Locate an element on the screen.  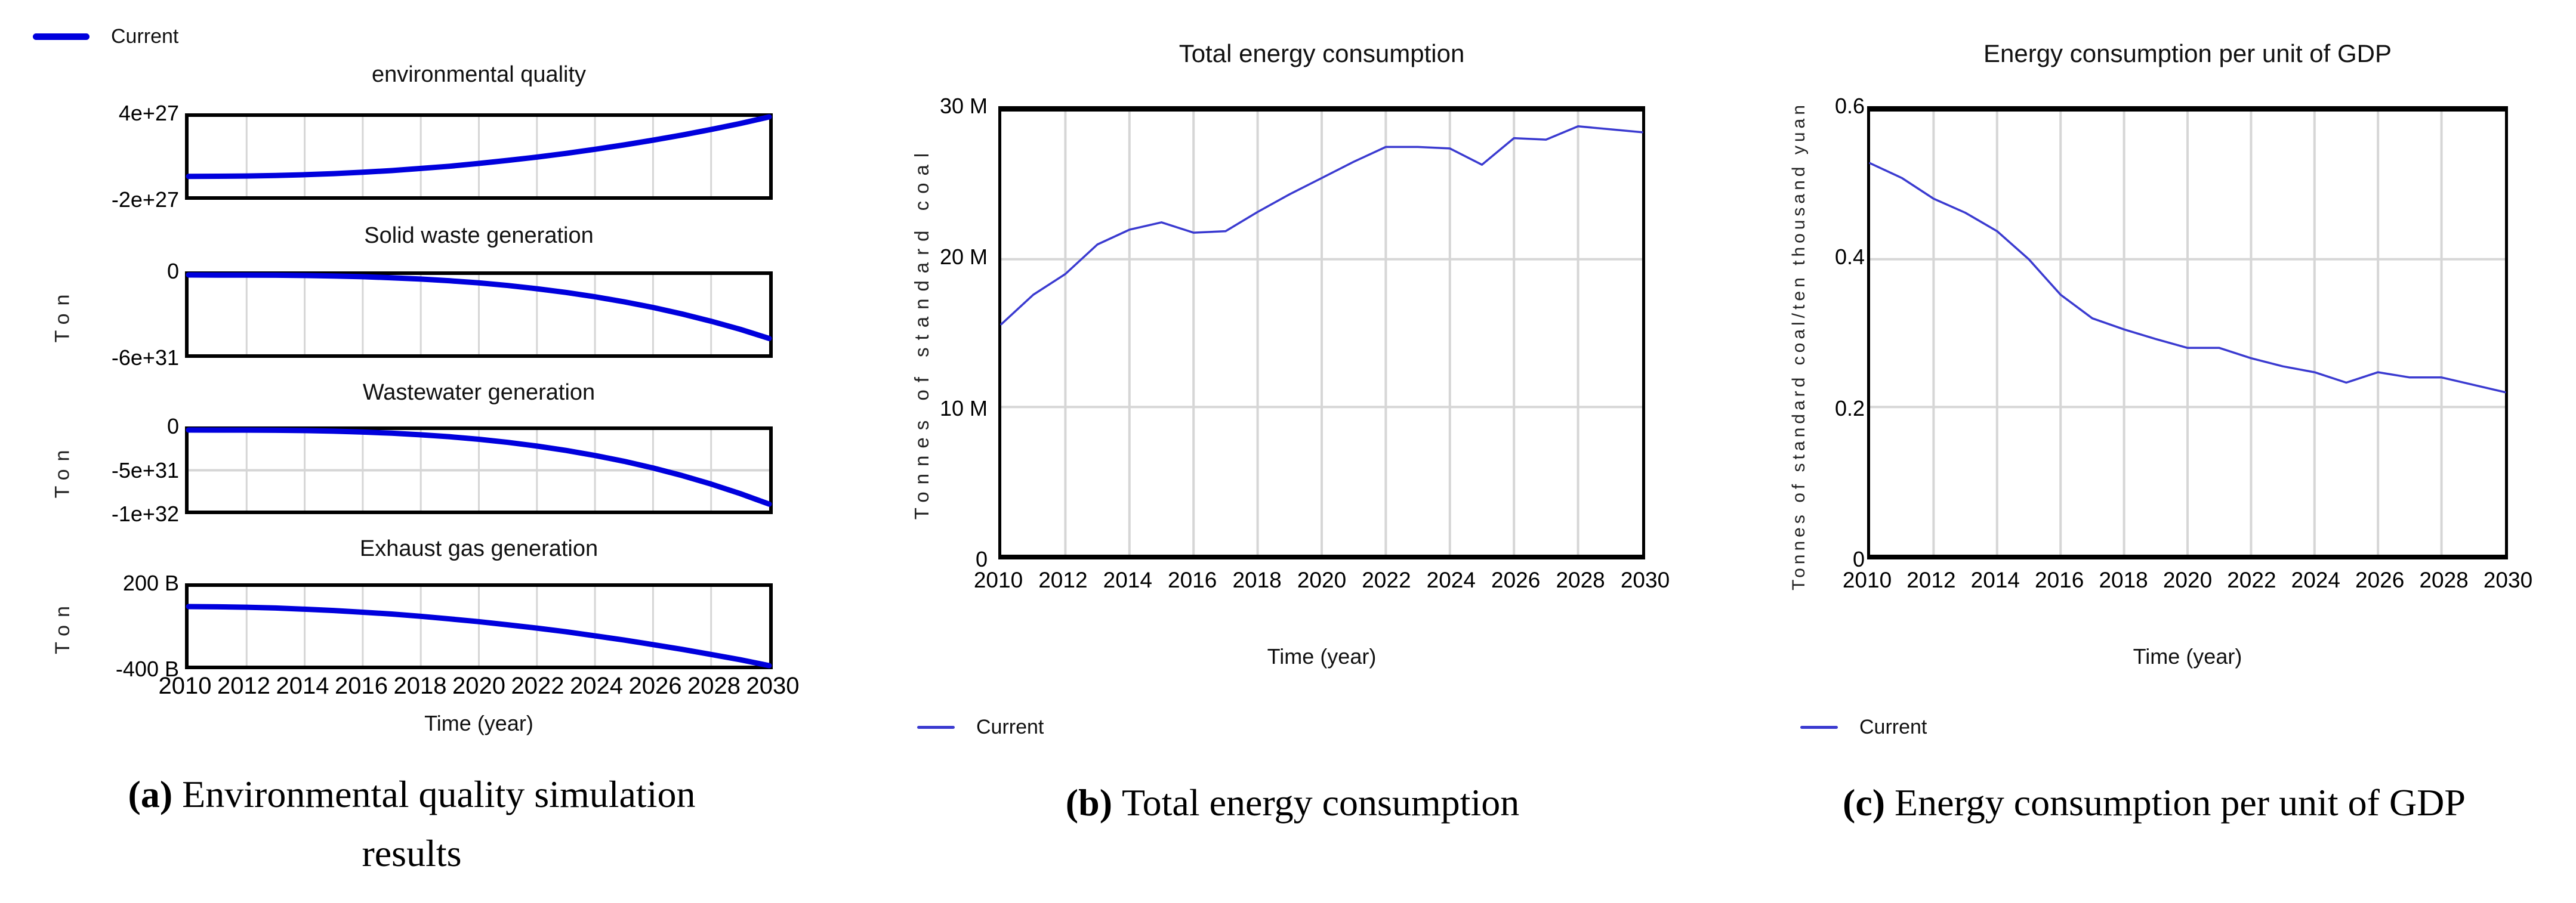
caption-c: (c) Energy consumption per unit of GDP is located at coordinates (2153, 803).